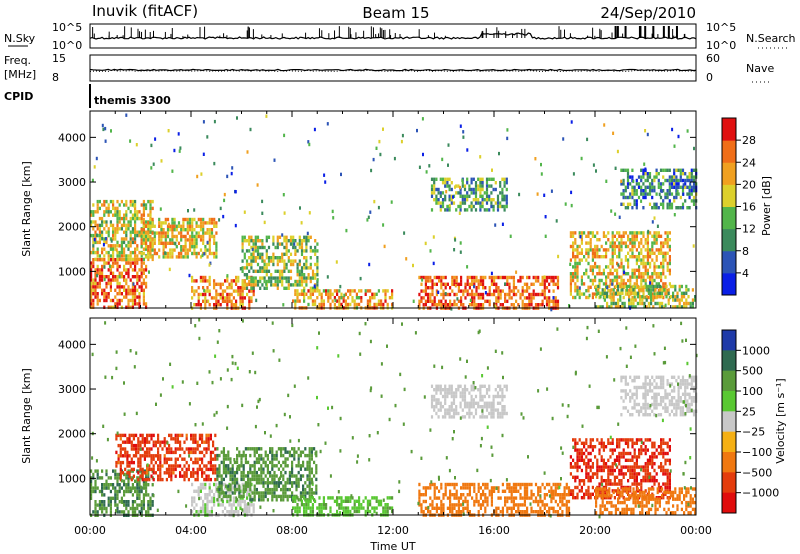 The width and height of the screenshot is (800, 554). I want to click on y-tick-label: 1000, so click(72, 271).